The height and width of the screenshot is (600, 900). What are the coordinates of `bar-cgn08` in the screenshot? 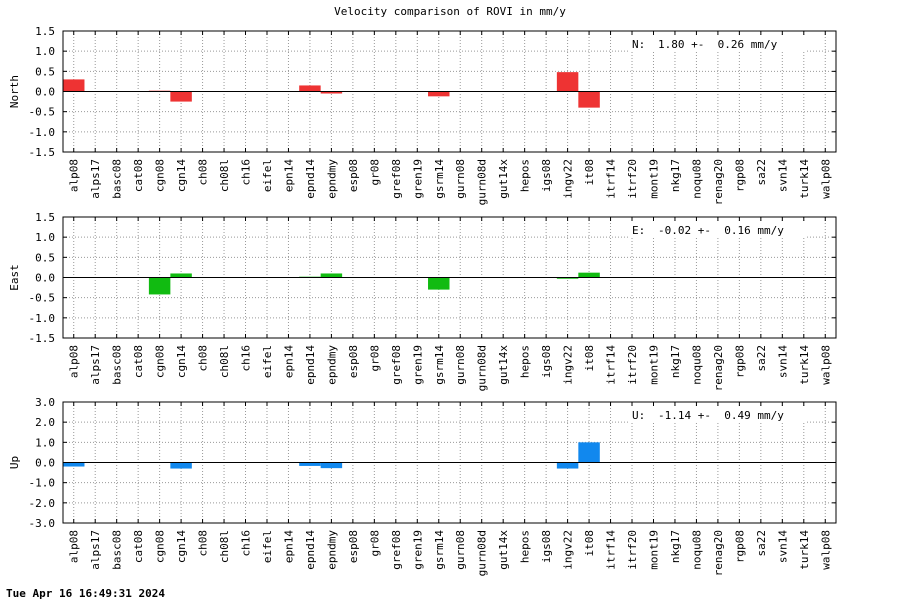 It's located at (159, 286).